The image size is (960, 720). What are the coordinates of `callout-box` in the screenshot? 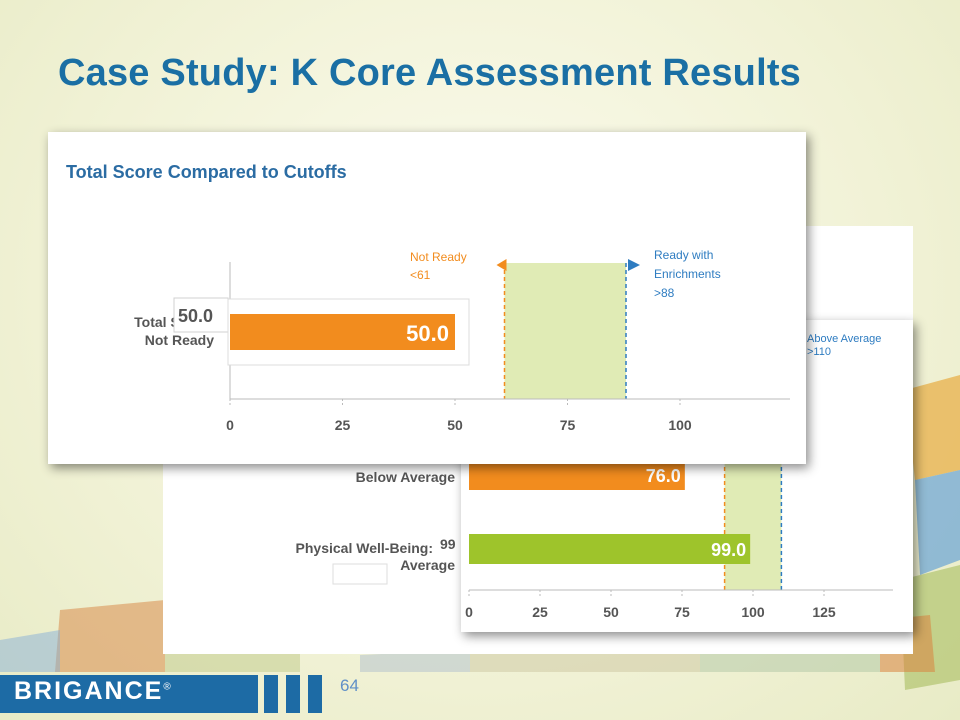 It's located at (360, 574).